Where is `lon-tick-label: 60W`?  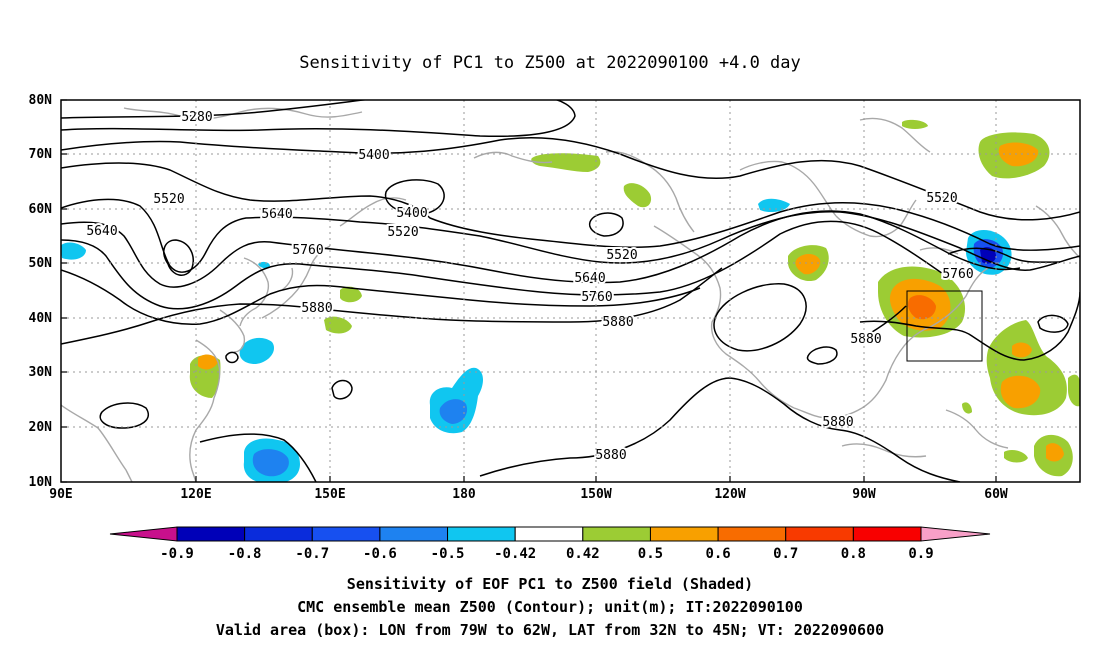 lon-tick-label: 60W is located at coordinates (996, 494).